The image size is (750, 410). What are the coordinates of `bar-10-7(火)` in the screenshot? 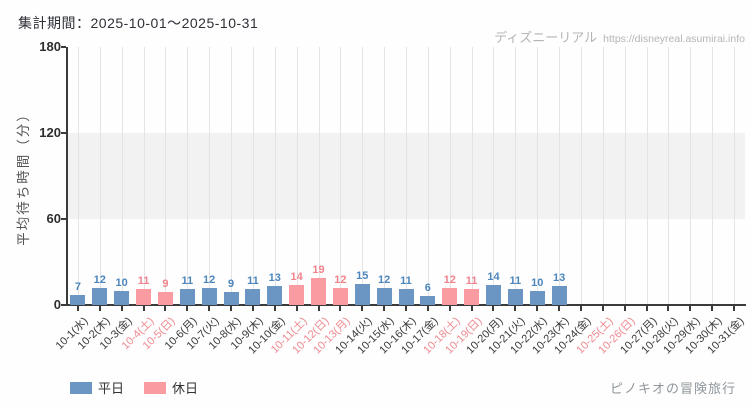 It's located at (209, 296).